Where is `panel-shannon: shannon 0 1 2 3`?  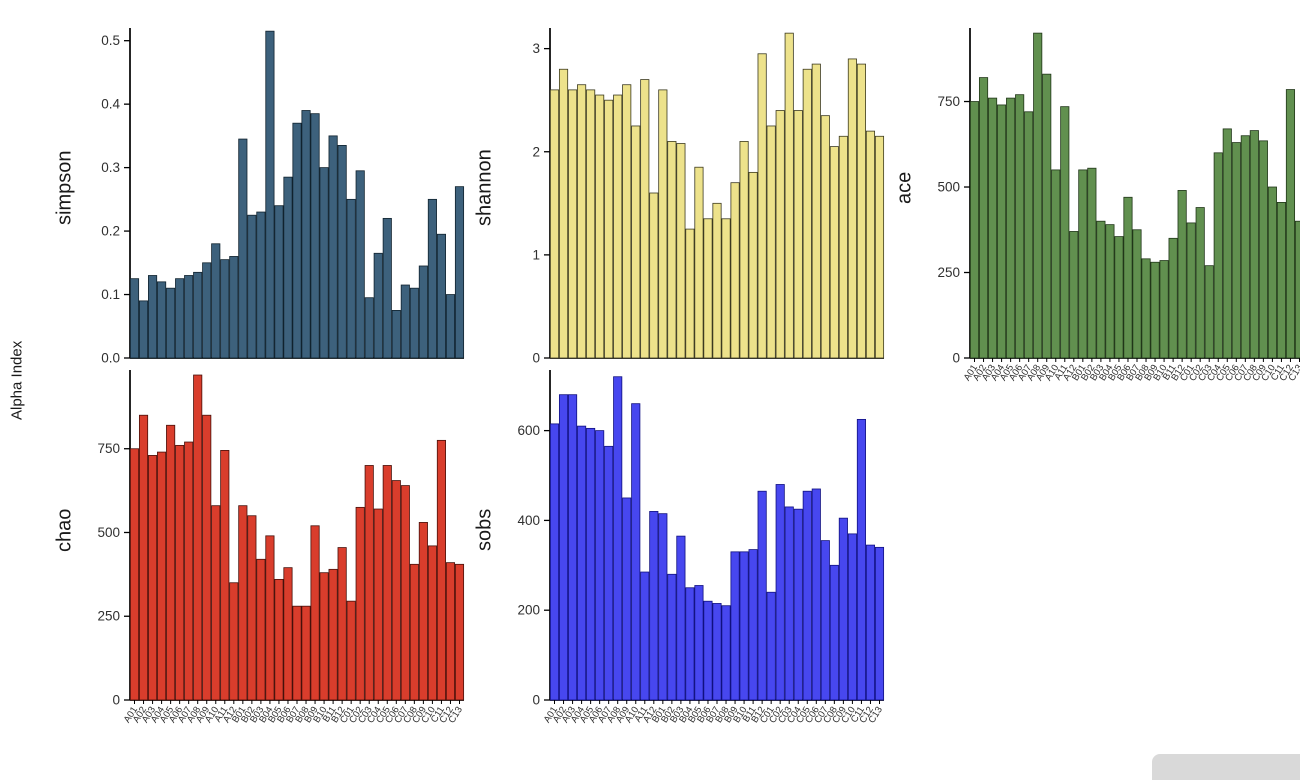 panel-shannon: shannon 0 1 2 3 is located at coordinates (680, 192).